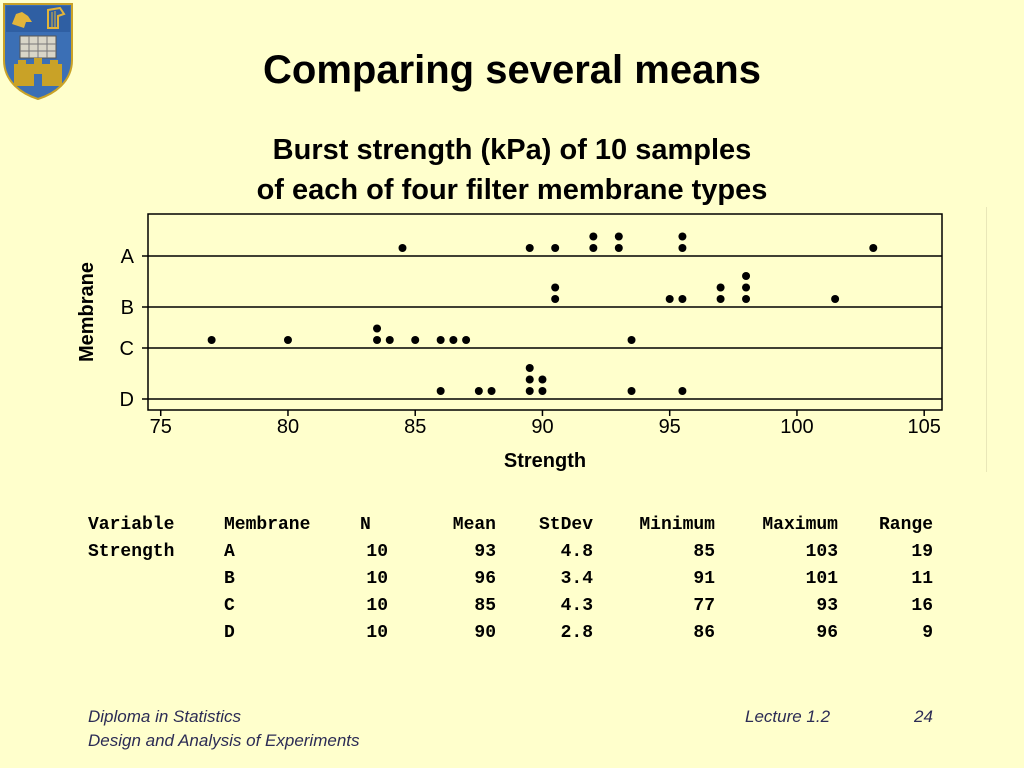 The image size is (1024, 768). Describe the element at coordinates (510, 605) in the screenshot. I see `stats-row: C 10 85 4.3 77 93 16` at that location.